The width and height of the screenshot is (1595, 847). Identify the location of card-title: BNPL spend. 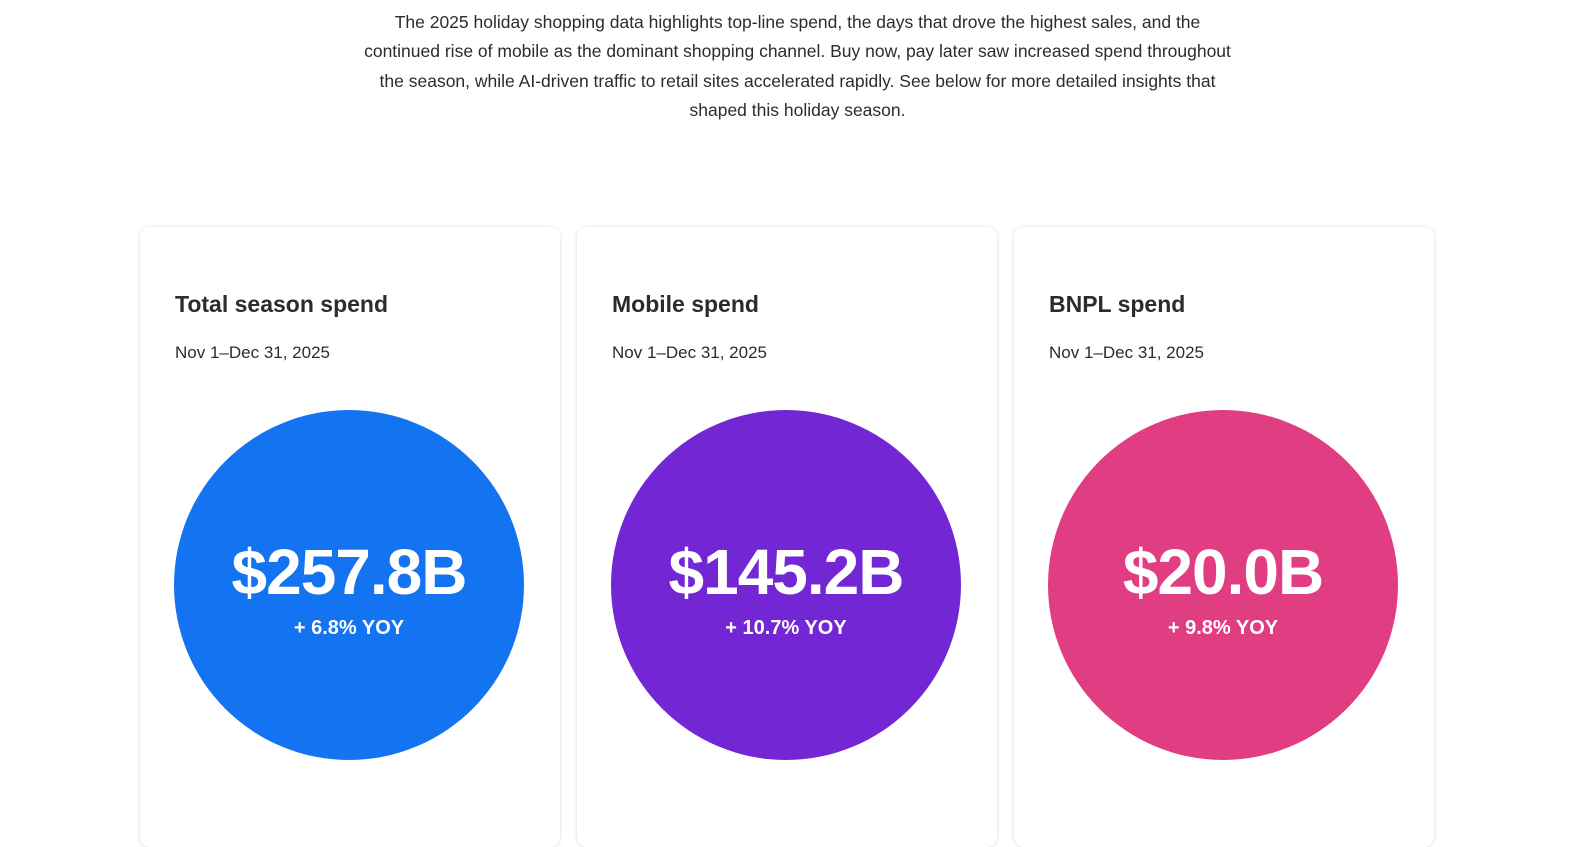
(1117, 304).